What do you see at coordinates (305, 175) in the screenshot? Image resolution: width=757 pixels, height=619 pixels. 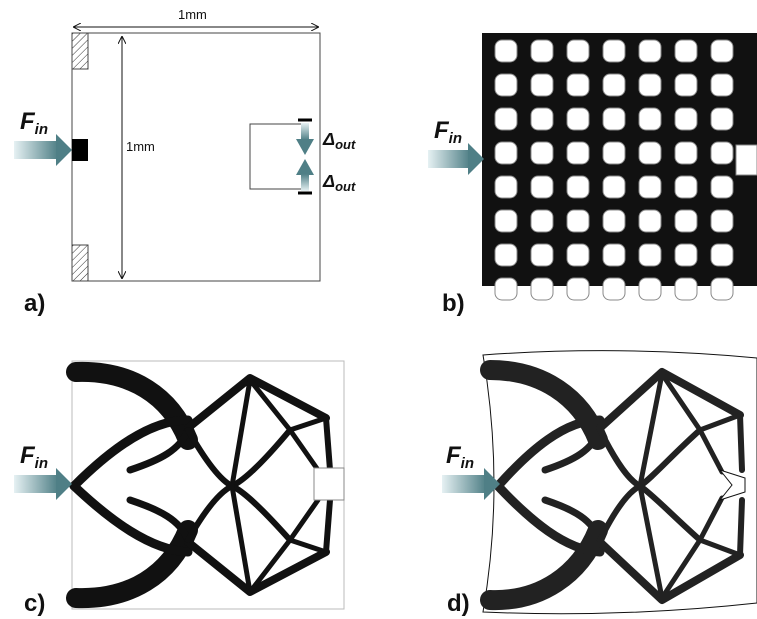 I see `output-arrow-up` at bounding box center [305, 175].